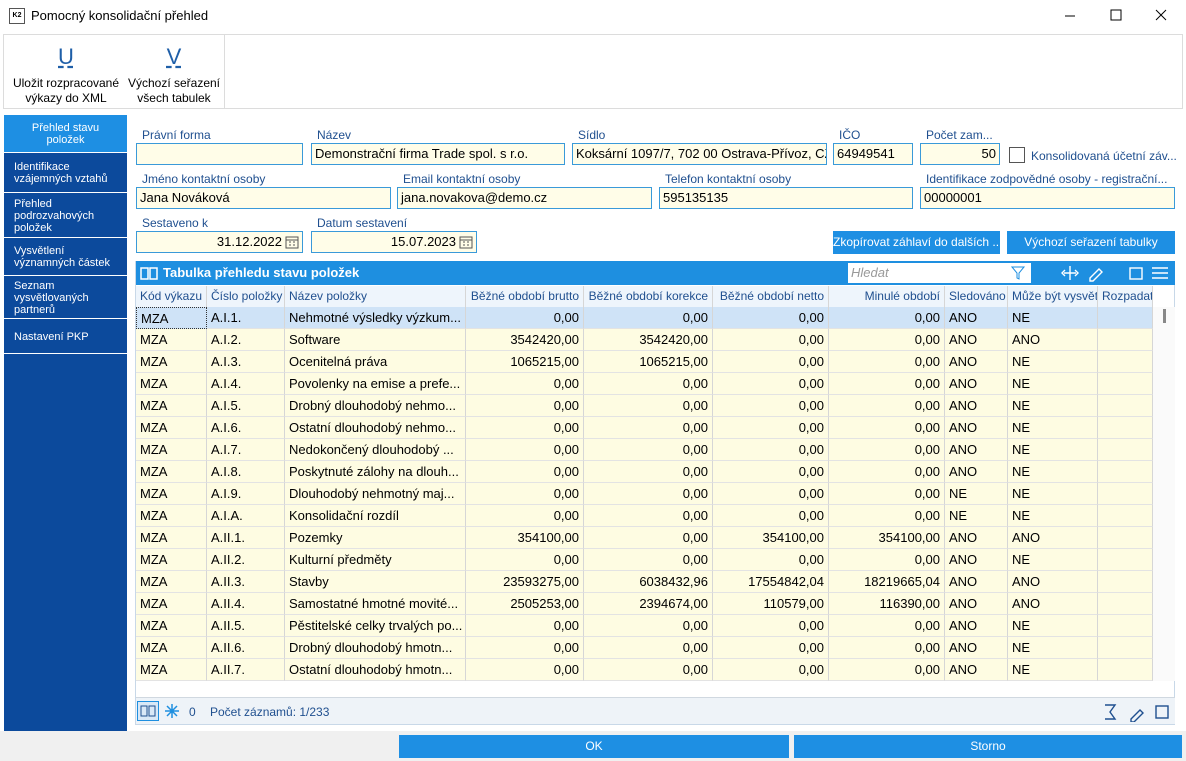 This screenshot has width=1186, height=761. What do you see at coordinates (939, 273) in the screenshot?
I see `search-input: Hledat` at bounding box center [939, 273].